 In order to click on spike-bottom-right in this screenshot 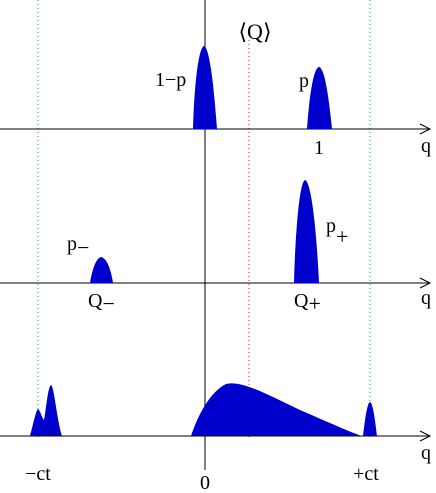, I will do `click(370, 419)`.